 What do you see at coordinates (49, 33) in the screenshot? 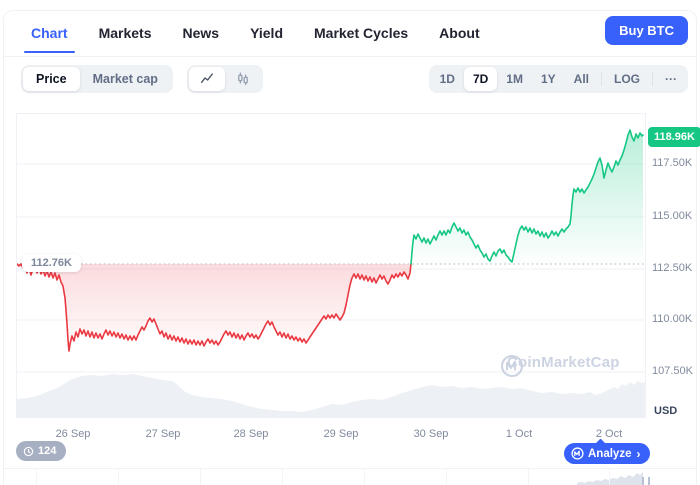
I see `tab-chart: Chart` at bounding box center [49, 33].